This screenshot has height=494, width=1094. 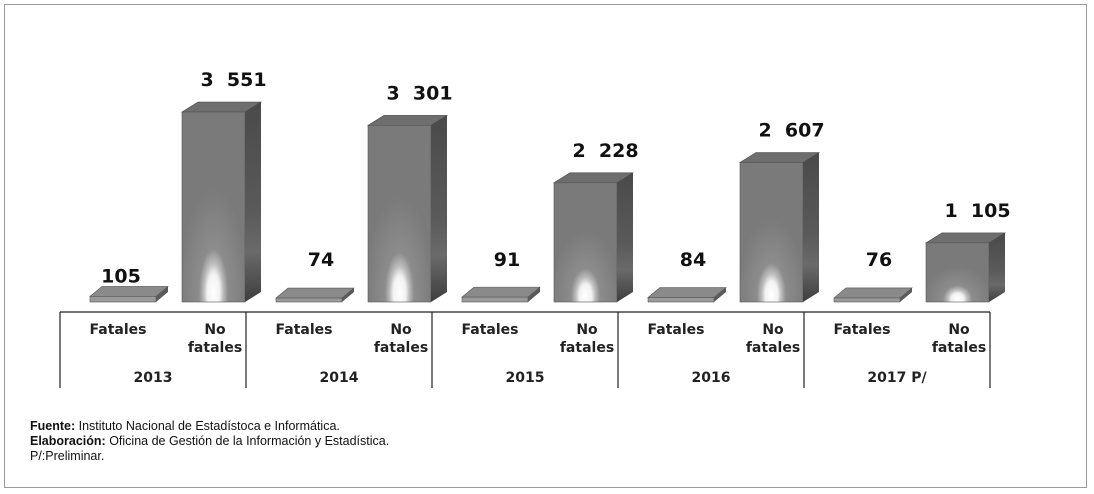 I want to click on value-label-no-fatales: 2 228, so click(x=605, y=151).